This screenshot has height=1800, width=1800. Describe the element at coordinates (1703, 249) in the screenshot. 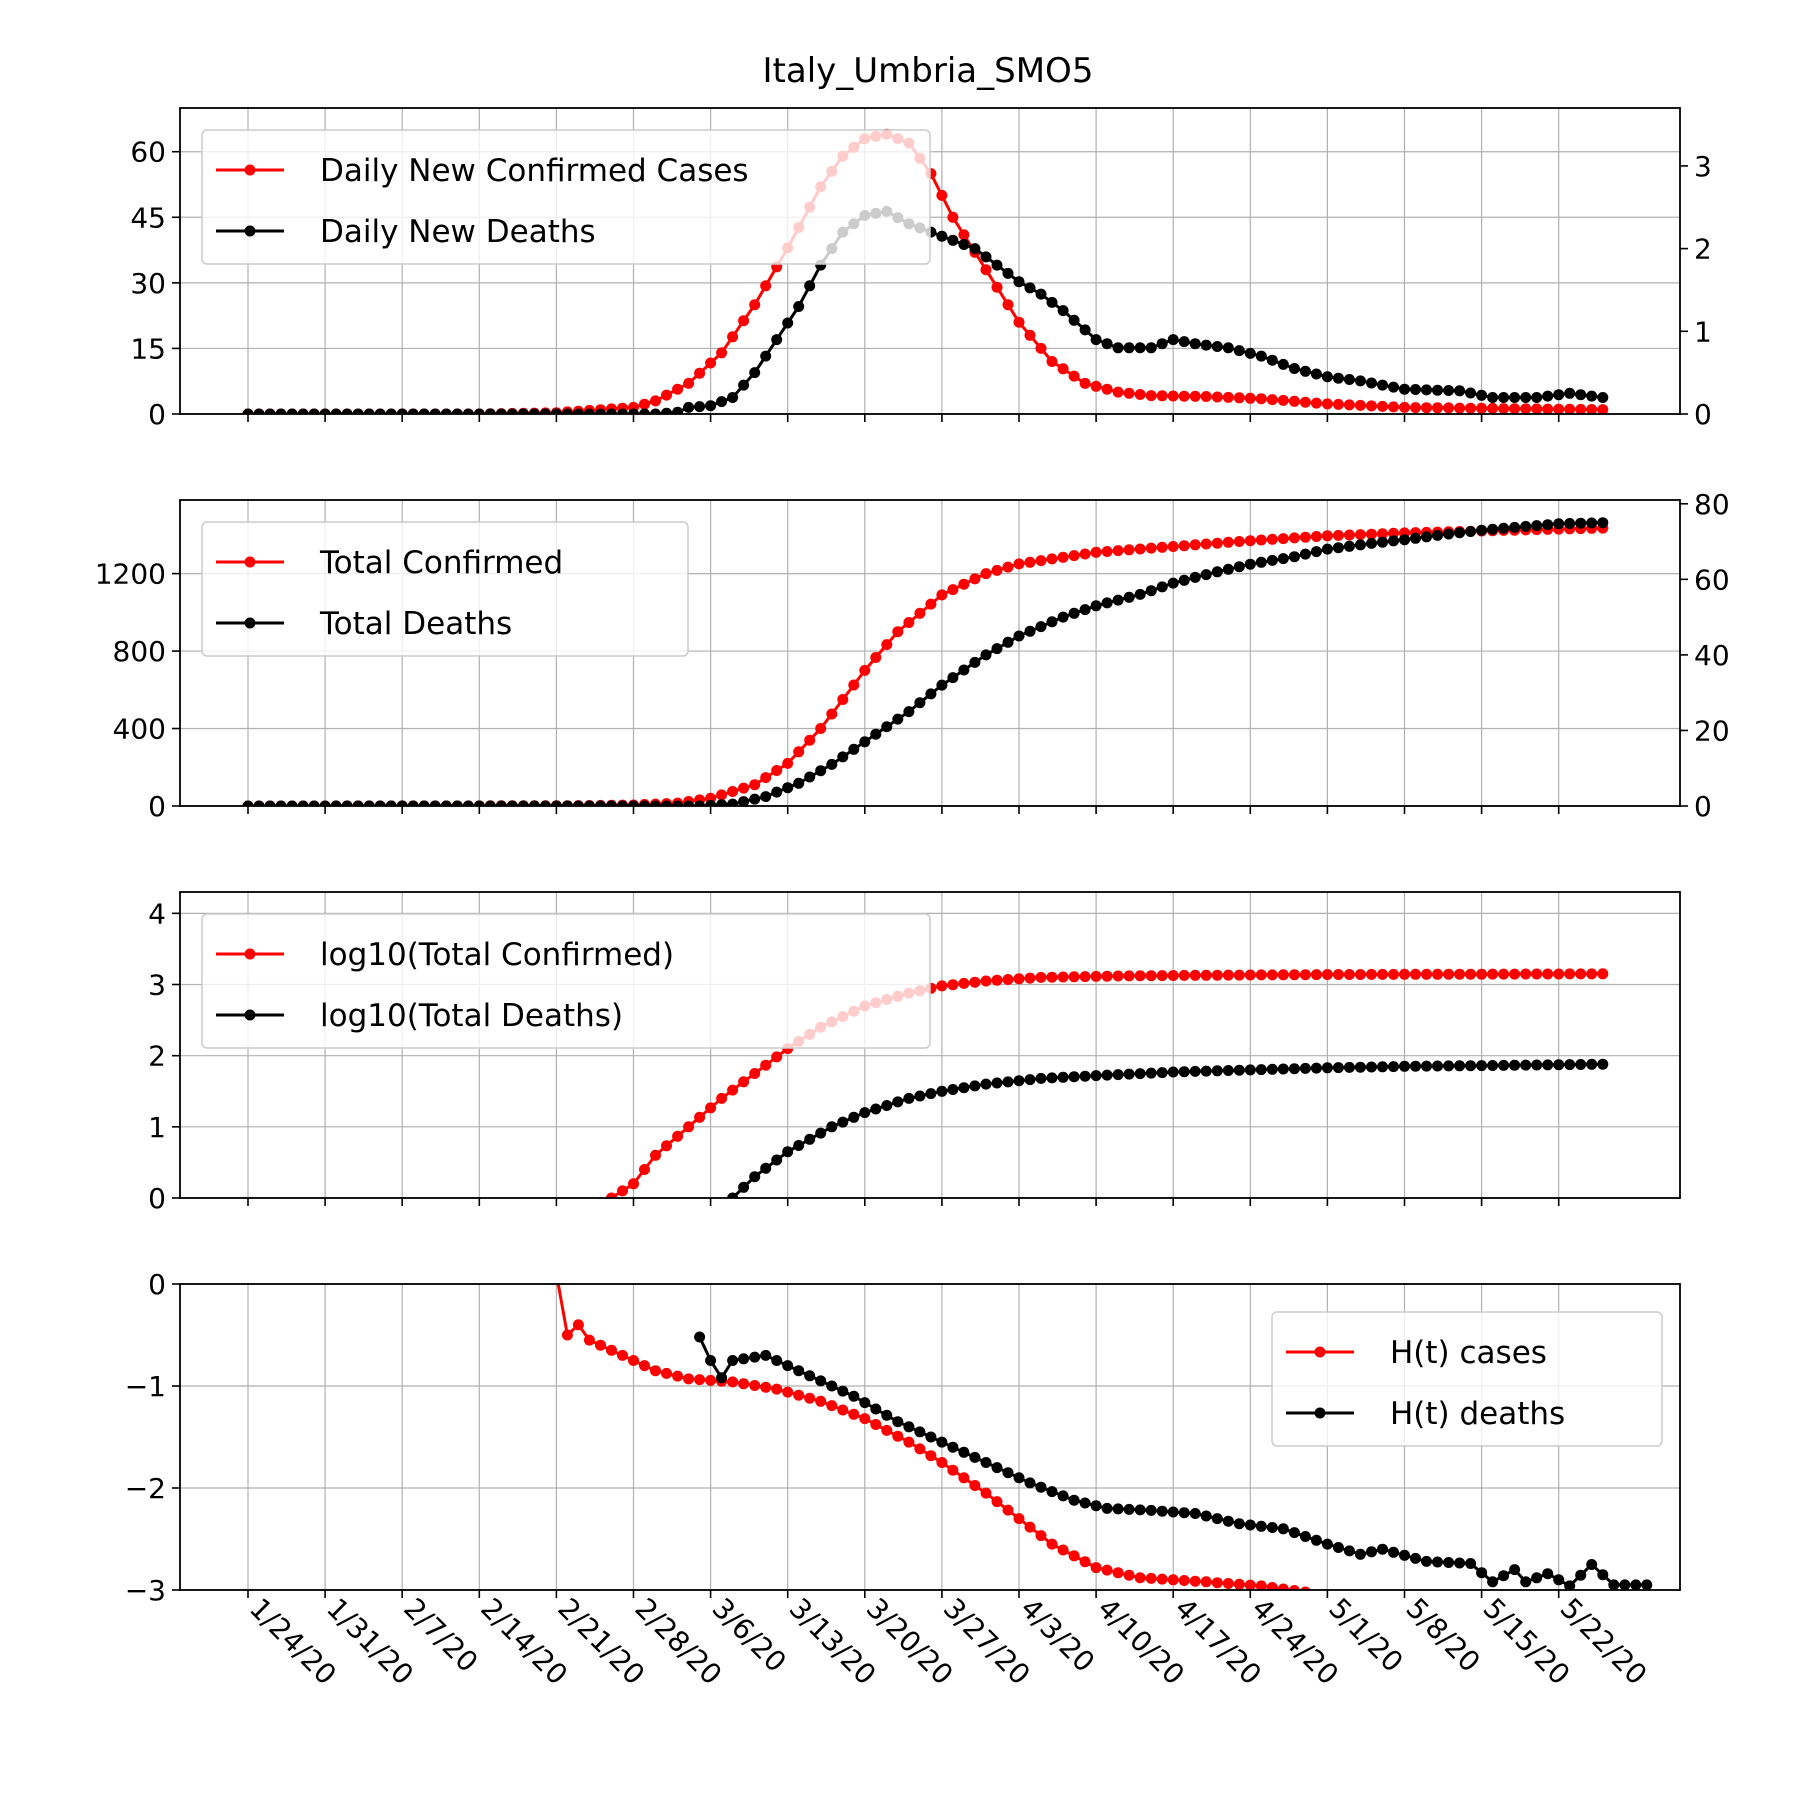

I see `y2-tick-label: 2` at that location.